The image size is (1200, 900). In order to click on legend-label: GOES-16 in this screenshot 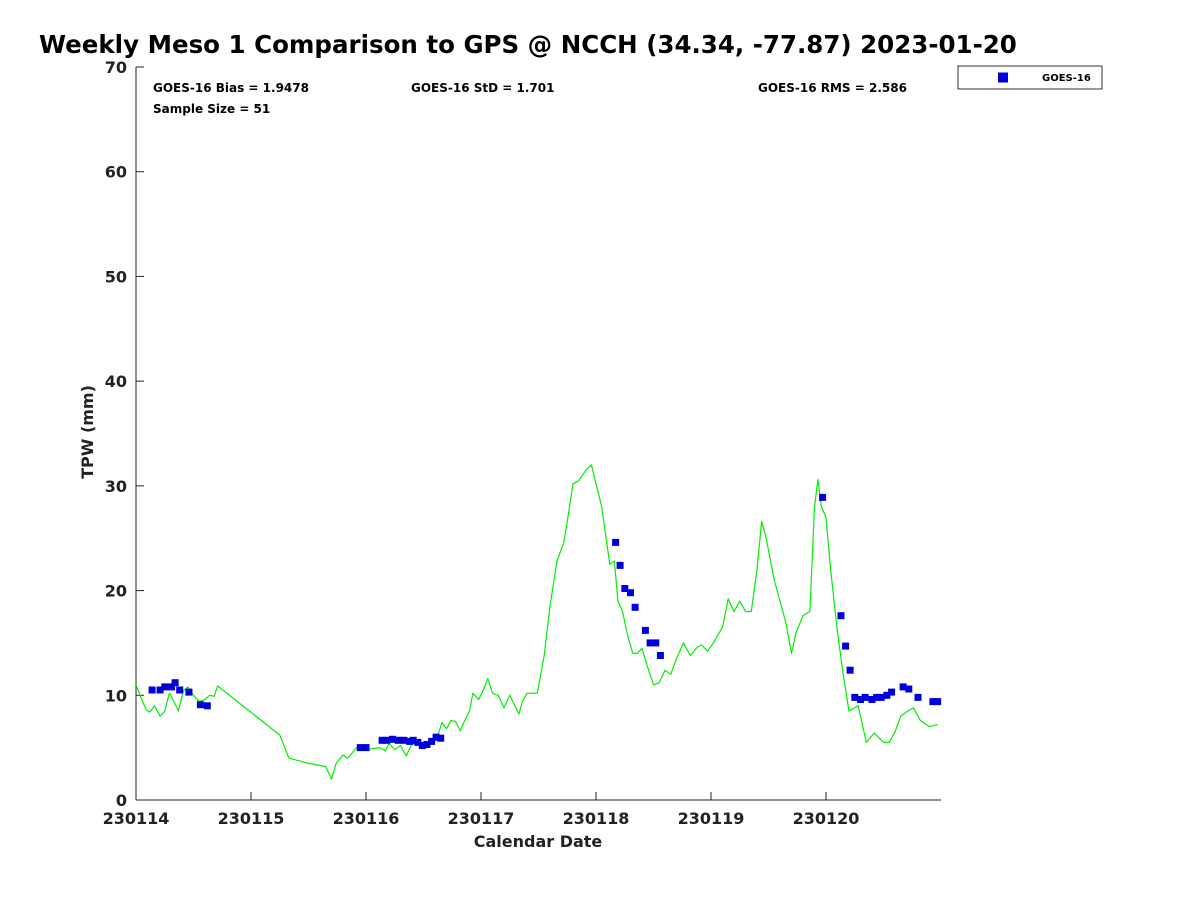, I will do `click(1066, 78)`.